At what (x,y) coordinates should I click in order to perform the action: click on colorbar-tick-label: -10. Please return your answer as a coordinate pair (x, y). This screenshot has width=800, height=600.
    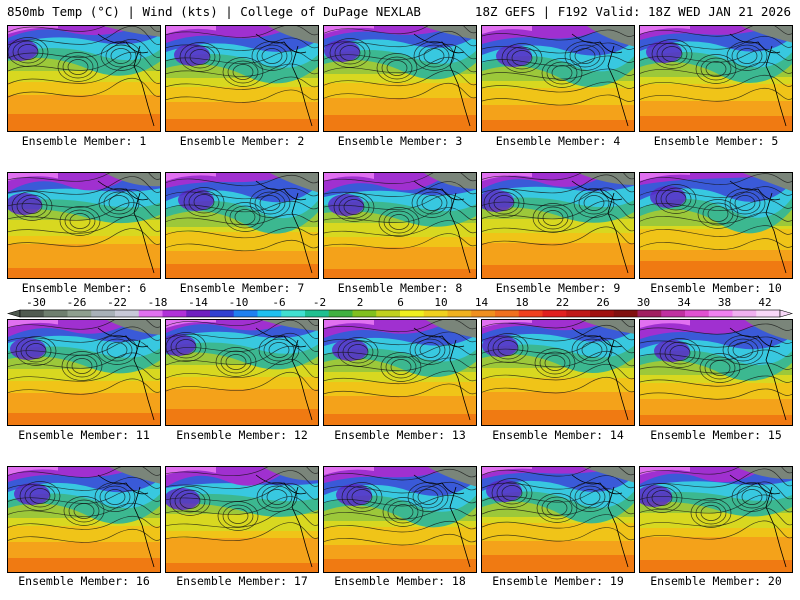
    Looking at the image, I should click on (239, 302).